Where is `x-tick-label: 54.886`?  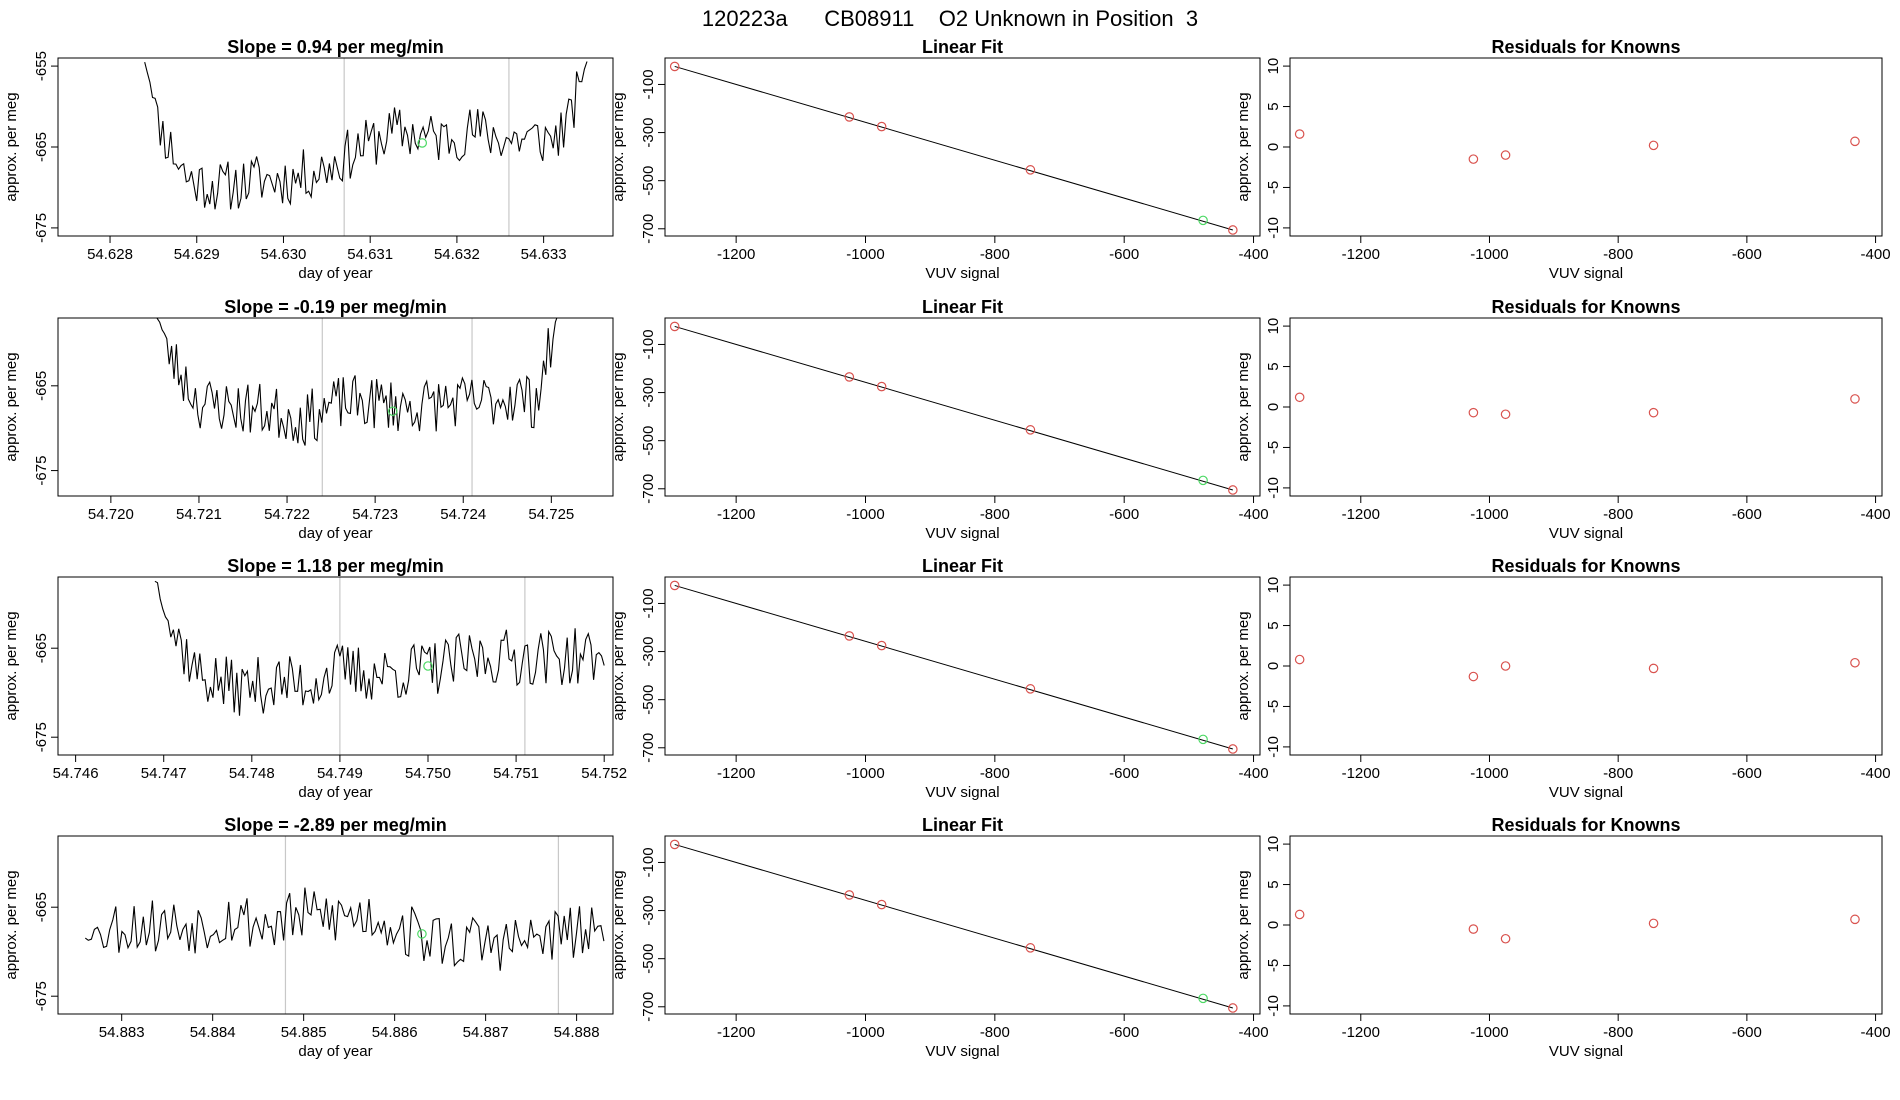 x-tick-label: 54.886 is located at coordinates (395, 1032).